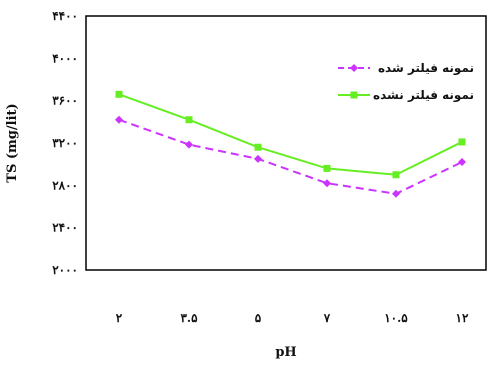 The width and height of the screenshot is (498, 365). Describe the element at coordinates (462, 318) in the screenshot. I see `x-tick-label: ۱۲` at that location.